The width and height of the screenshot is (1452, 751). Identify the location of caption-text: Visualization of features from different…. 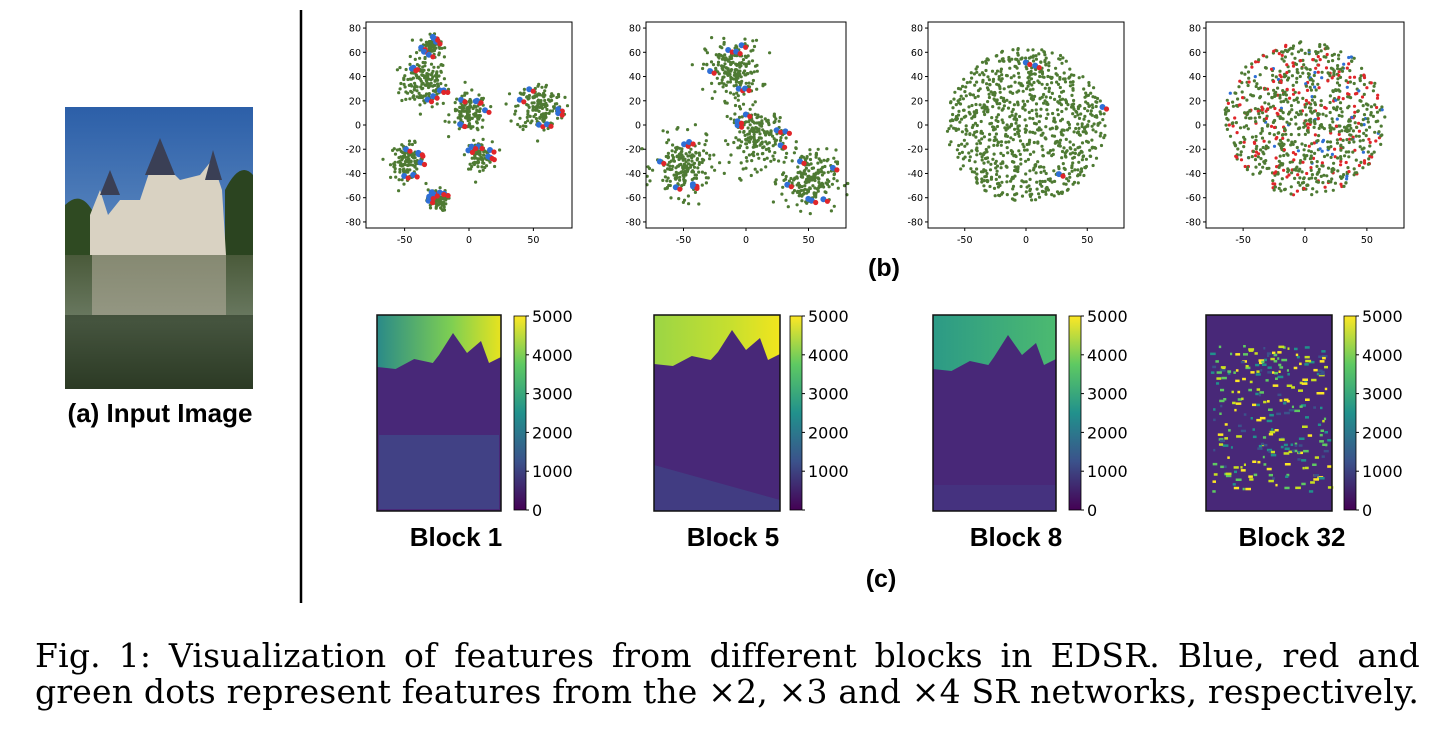
(727, 673).